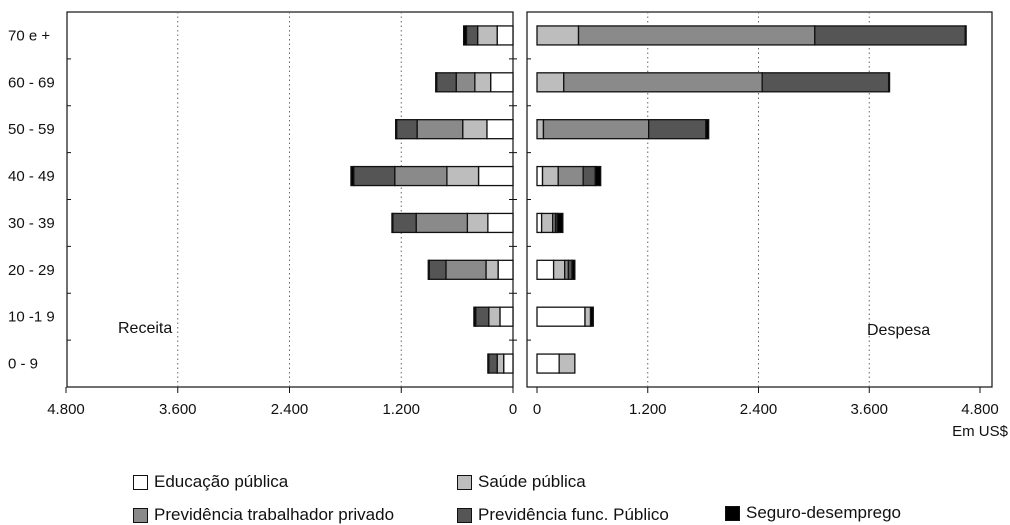  I want to click on category-label-60-69: 60 - 69, so click(31, 82).